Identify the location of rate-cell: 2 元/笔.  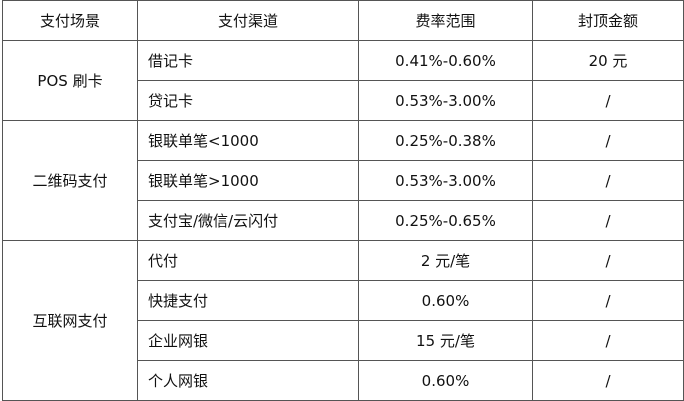
(445, 260).